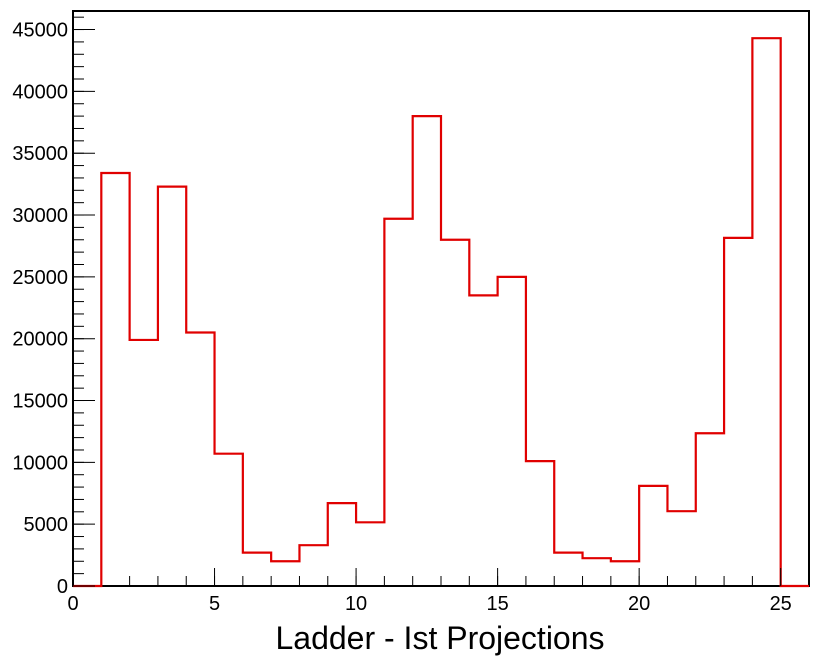 This screenshot has width=828, height=664. What do you see at coordinates (40, 154) in the screenshot?
I see `y-tick-label: 35000` at bounding box center [40, 154].